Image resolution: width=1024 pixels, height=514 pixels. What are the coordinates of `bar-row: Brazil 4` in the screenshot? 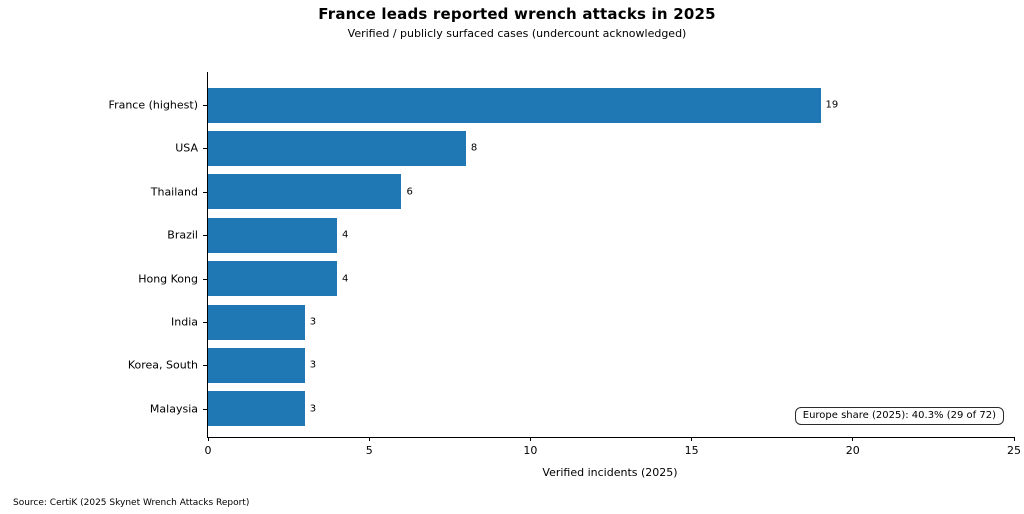 It's located at (590, 235).